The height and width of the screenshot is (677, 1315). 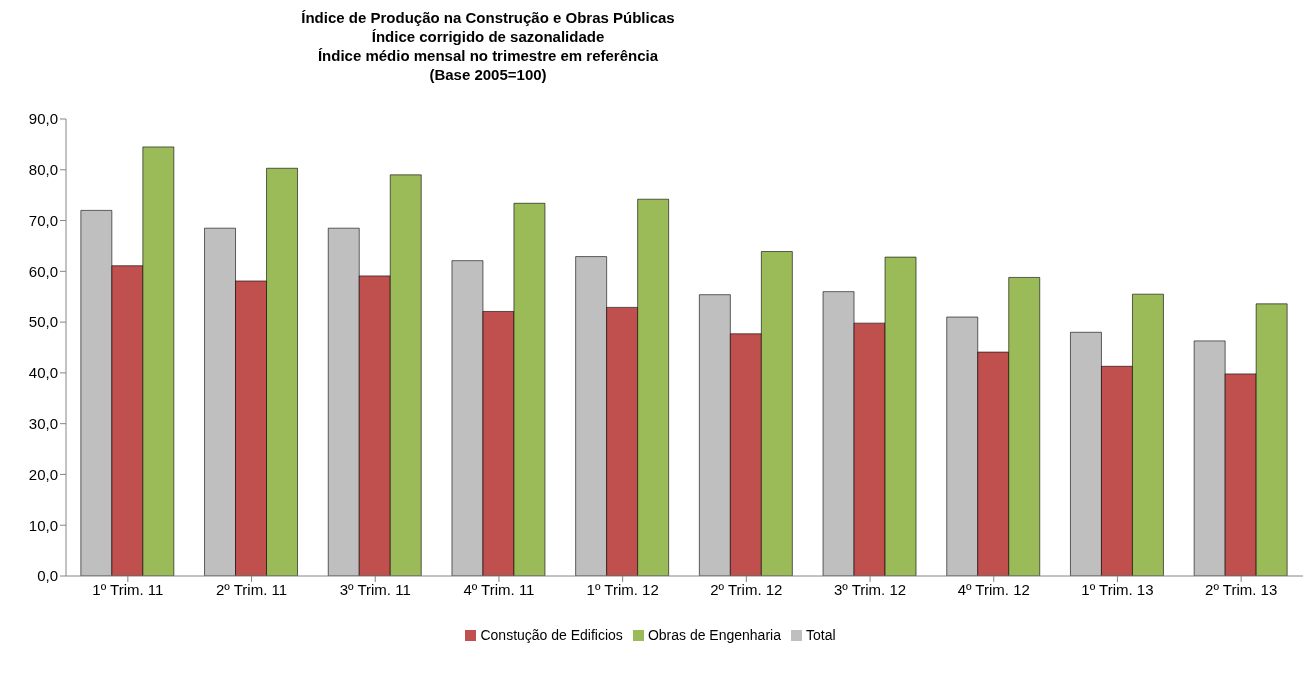 What do you see at coordinates (1241, 589) in the screenshot?
I see `x-tick-label: 2º Trim. 13` at bounding box center [1241, 589].